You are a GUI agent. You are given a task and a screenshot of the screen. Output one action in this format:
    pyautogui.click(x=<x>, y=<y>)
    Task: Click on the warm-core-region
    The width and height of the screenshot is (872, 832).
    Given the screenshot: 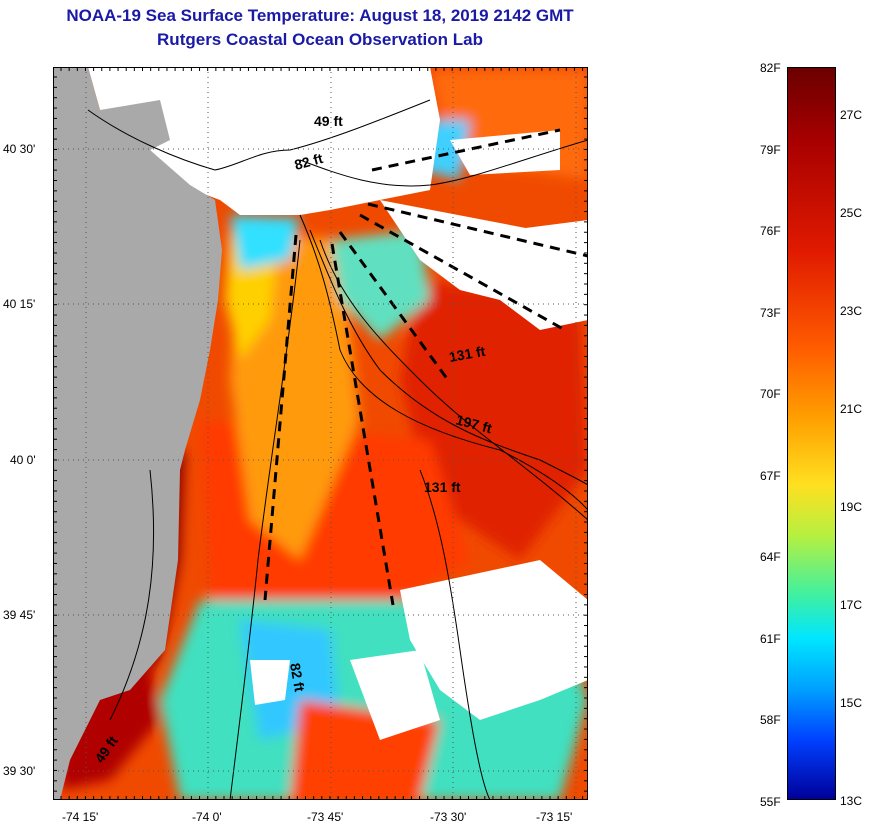 What is the action you would take?
    pyautogui.click(x=494, y=420)
    